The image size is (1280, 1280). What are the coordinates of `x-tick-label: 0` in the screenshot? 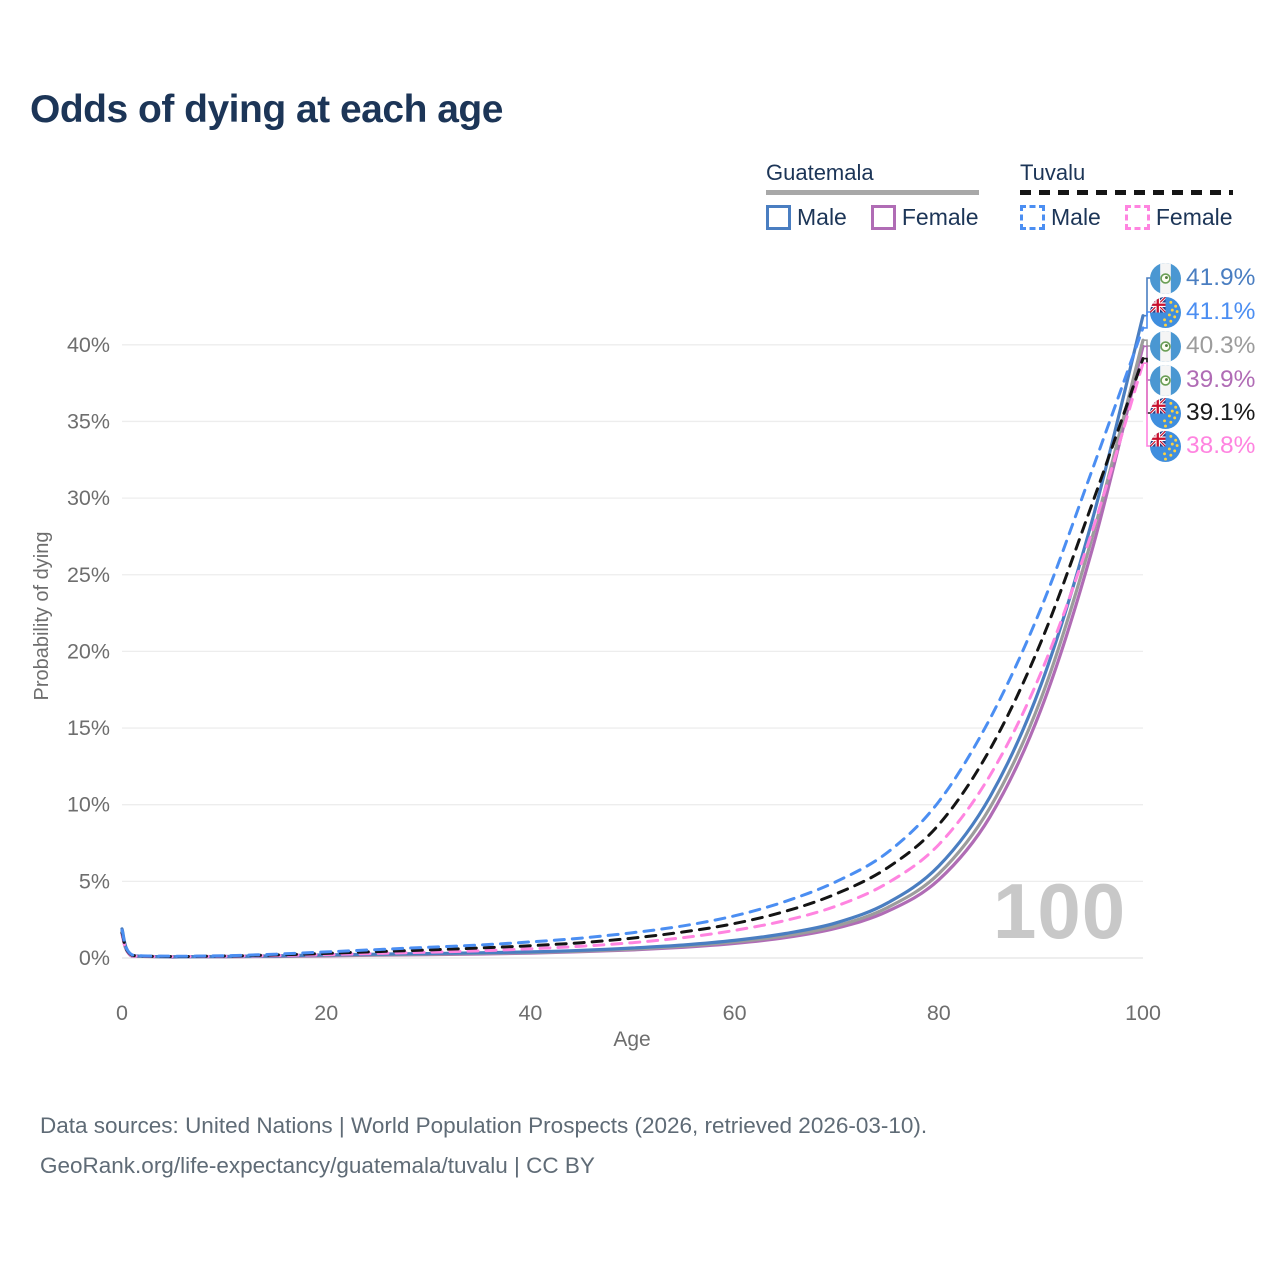 It's located at (122, 1013).